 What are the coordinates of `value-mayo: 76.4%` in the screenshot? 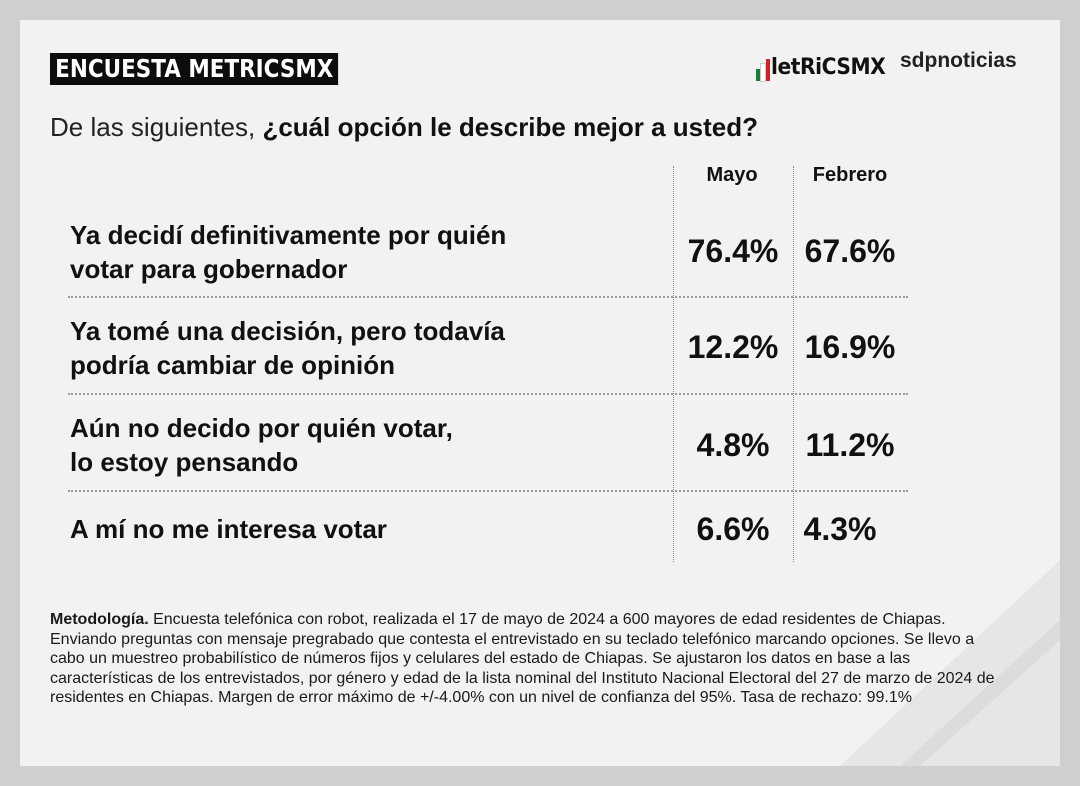 It's located at (733, 251).